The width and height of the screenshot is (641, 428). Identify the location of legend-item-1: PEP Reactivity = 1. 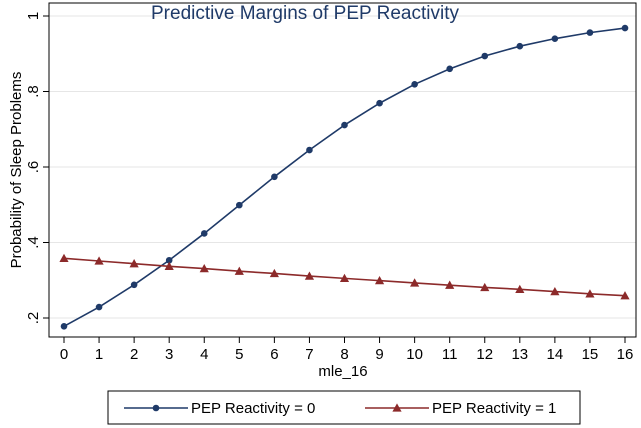
(460, 408).